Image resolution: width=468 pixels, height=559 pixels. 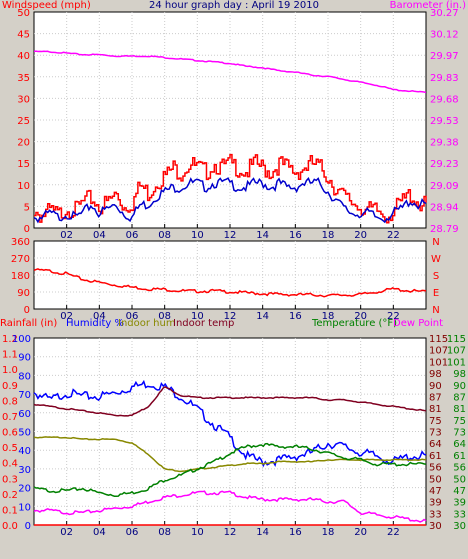 What do you see at coordinates (24, 395) in the screenshot?
I see `humidity-tick-label: 70` at bounding box center [24, 395].